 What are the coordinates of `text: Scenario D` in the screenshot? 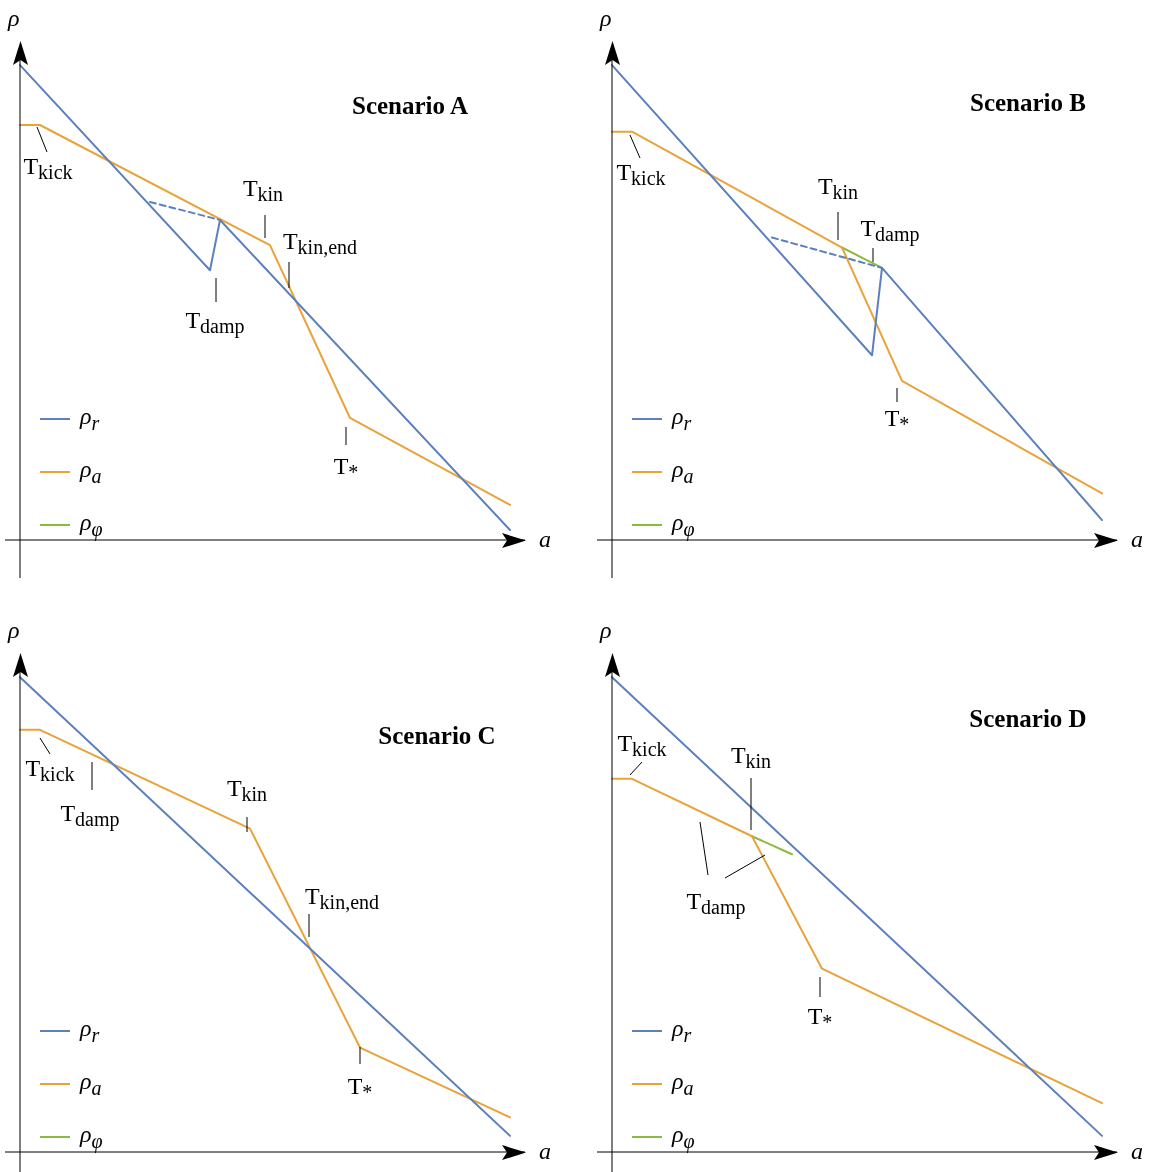 It's located at (1028, 718).